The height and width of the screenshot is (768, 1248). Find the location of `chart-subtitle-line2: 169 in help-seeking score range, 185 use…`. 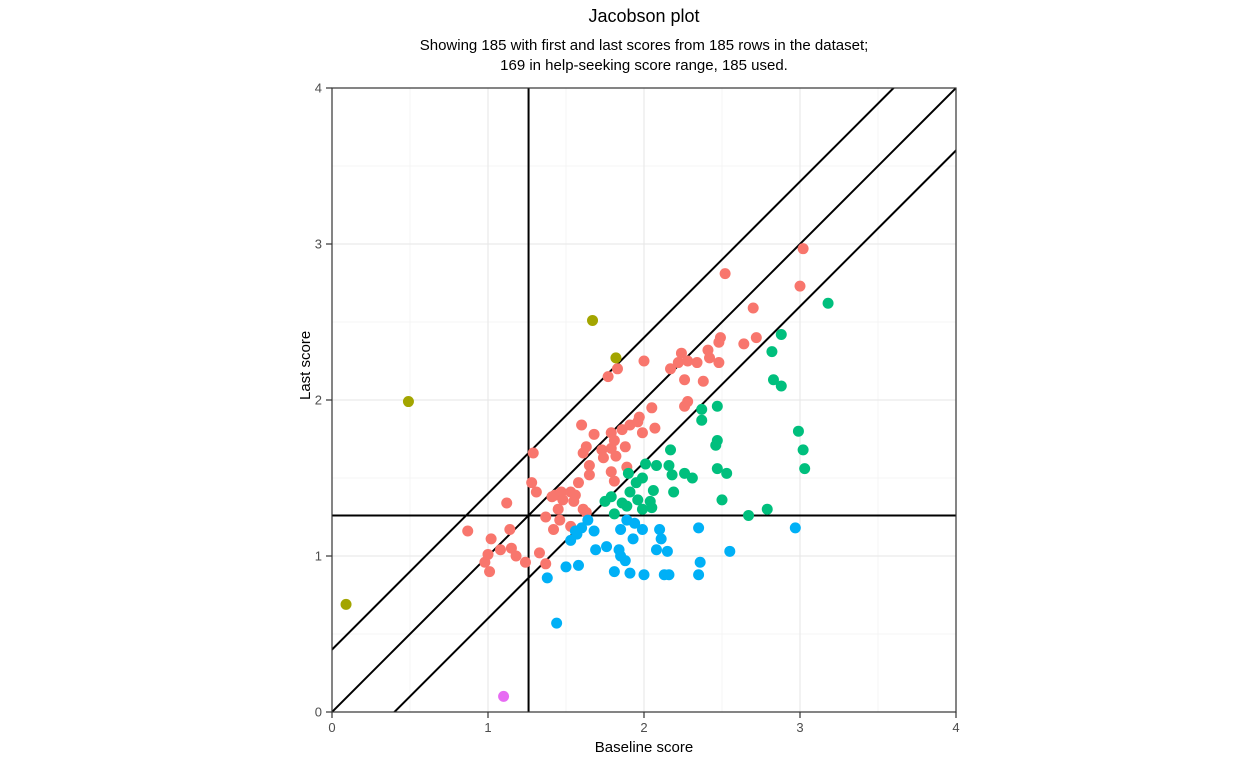

chart-subtitle-line2: 169 in help-seeking score range, 185 use… is located at coordinates (644, 65).